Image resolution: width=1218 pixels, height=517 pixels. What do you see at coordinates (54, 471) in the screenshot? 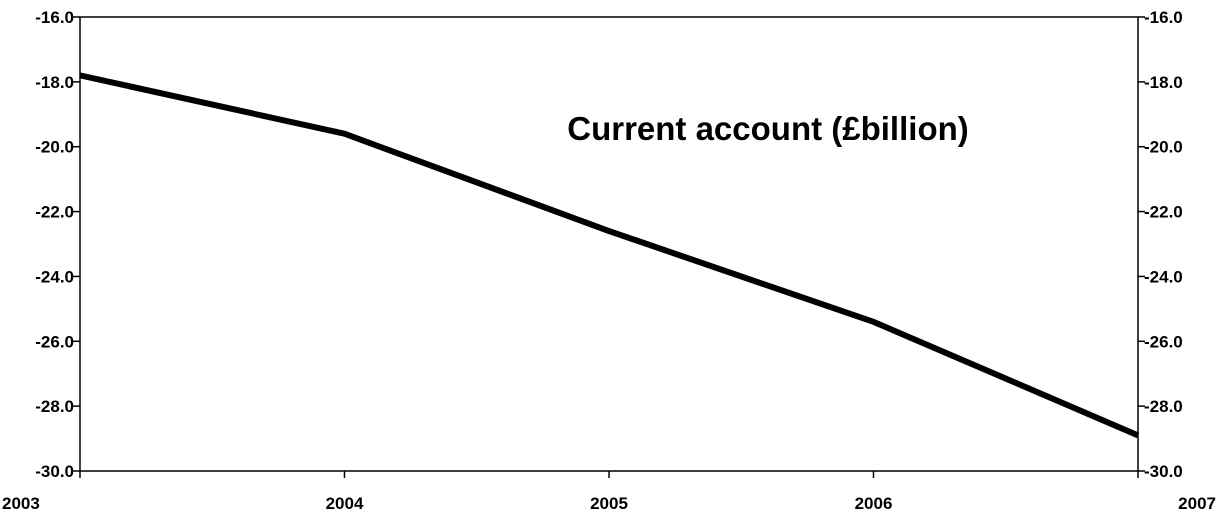
I see `y-tick-label-left: -30.0` at bounding box center [54, 471].